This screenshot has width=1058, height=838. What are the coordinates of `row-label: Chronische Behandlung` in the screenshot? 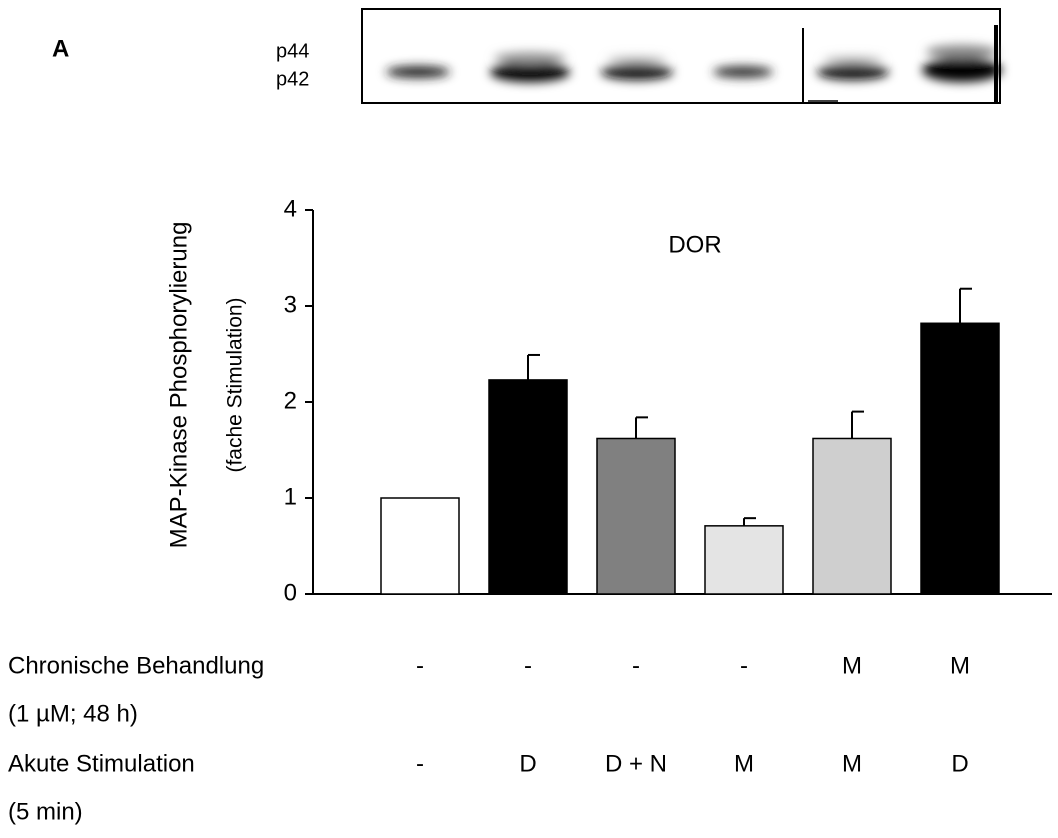 It's located at (136, 665).